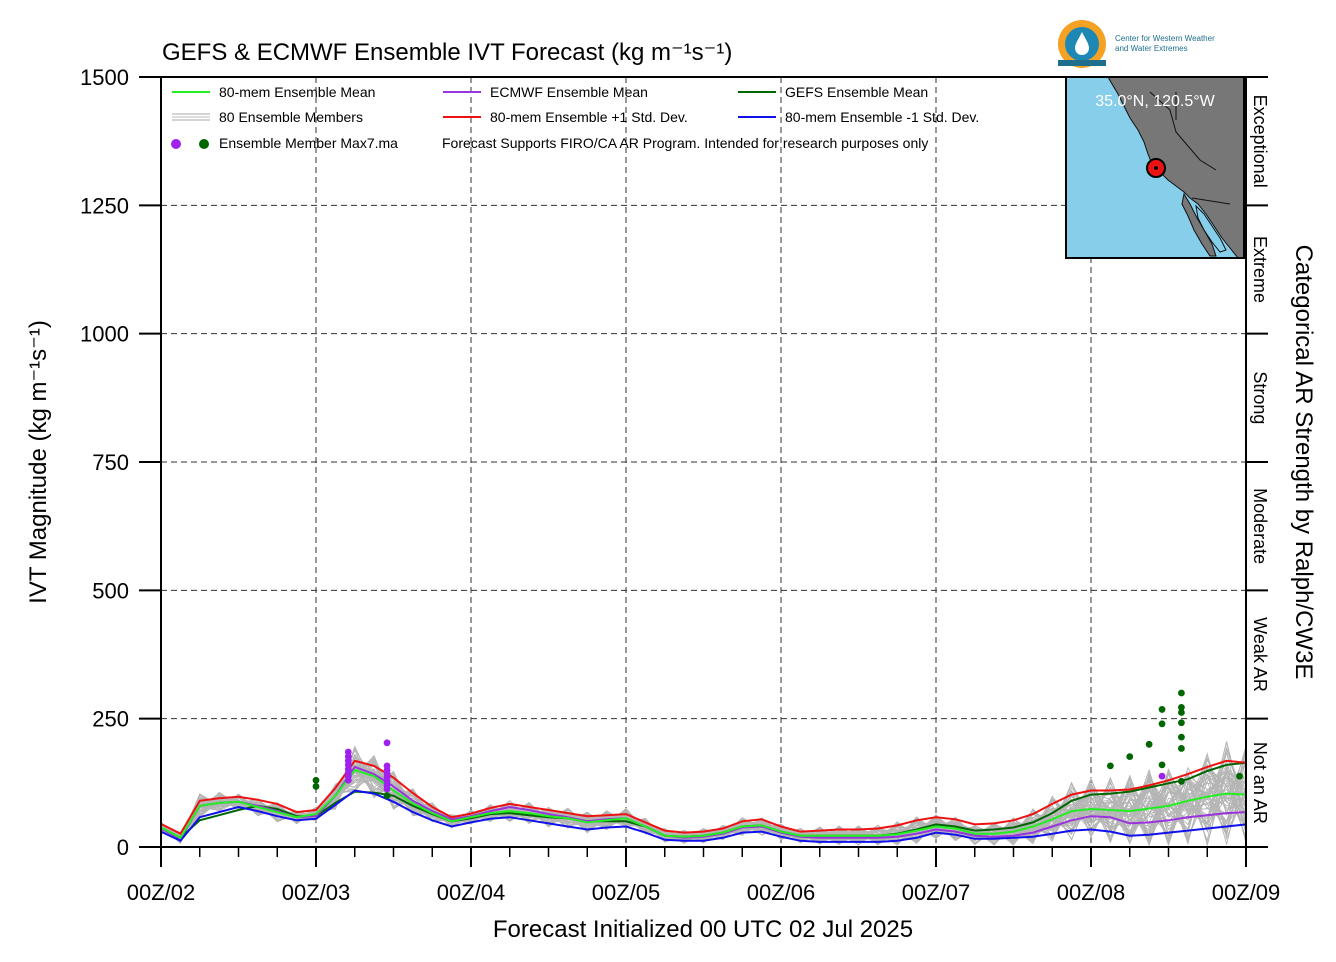  I want to click on y-axis-title: IVT Magnitude (kg m⁻¹s⁻¹), so click(38, 462).